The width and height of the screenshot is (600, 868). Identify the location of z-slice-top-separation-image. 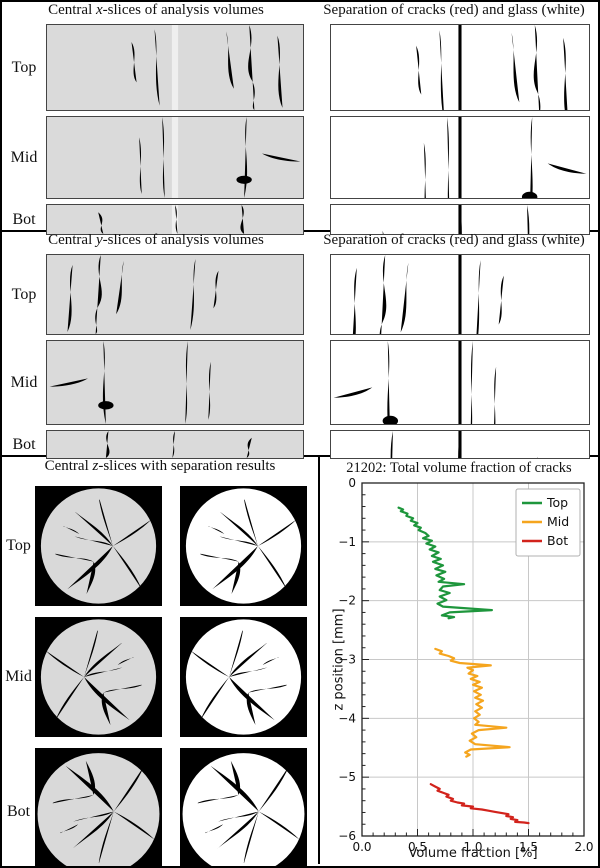
(243, 546).